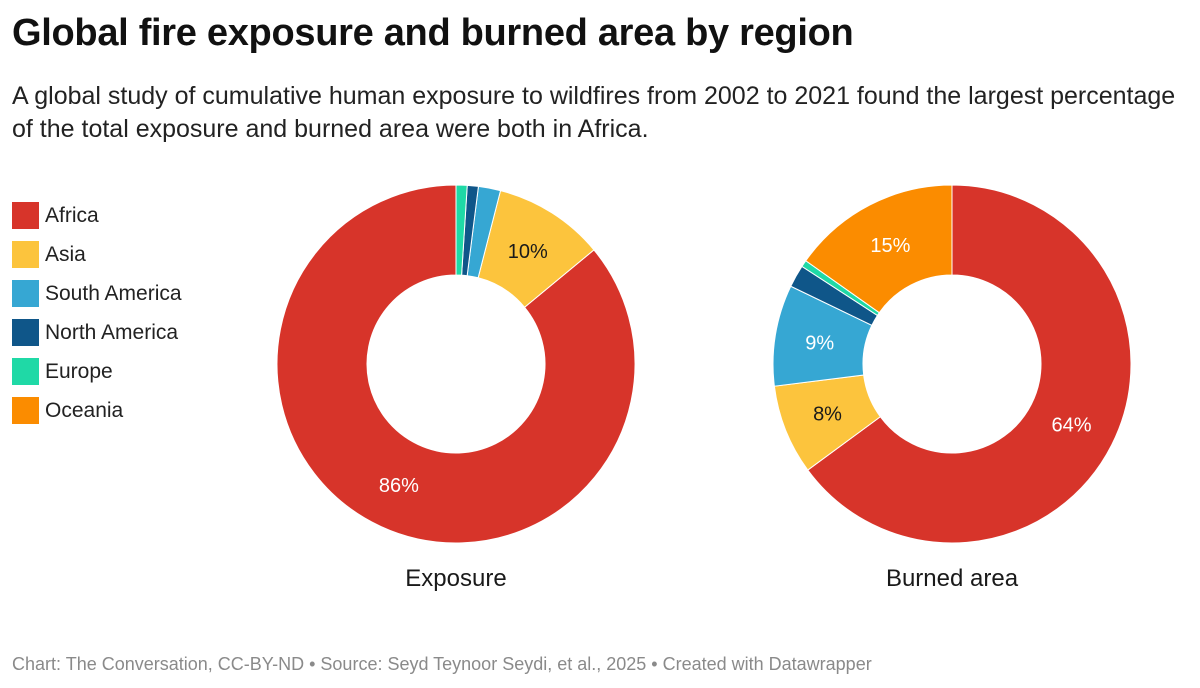 This screenshot has height=688, width=1200. What do you see at coordinates (65, 254) in the screenshot?
I see `legend-label-asia: Asia` at bounding box center [65, 254].